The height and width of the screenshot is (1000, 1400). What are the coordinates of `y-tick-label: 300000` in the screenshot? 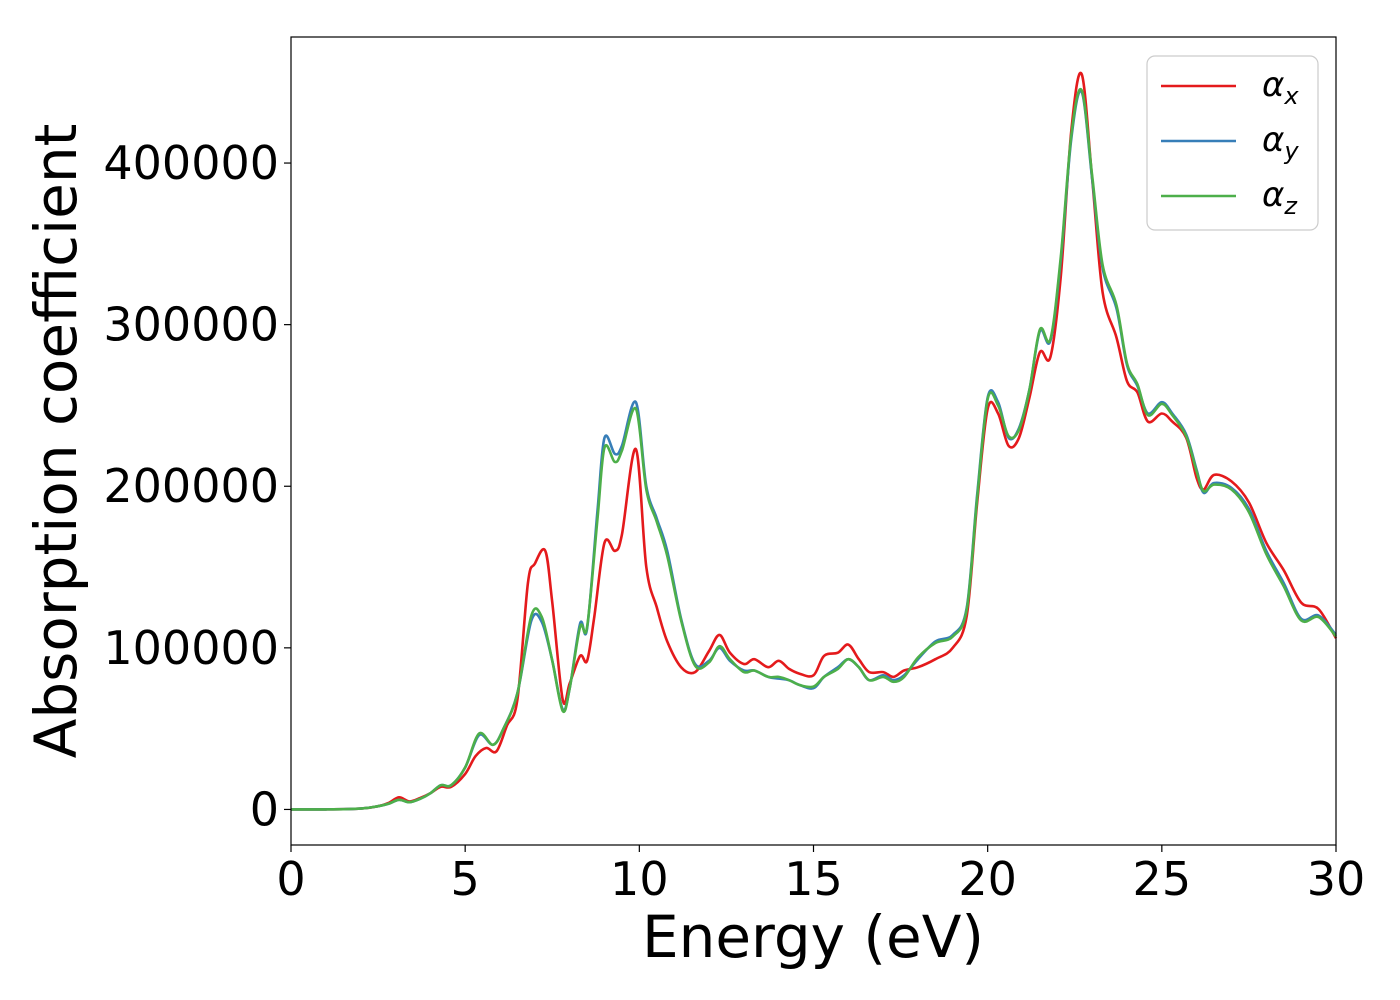 It's located at (191, 325).